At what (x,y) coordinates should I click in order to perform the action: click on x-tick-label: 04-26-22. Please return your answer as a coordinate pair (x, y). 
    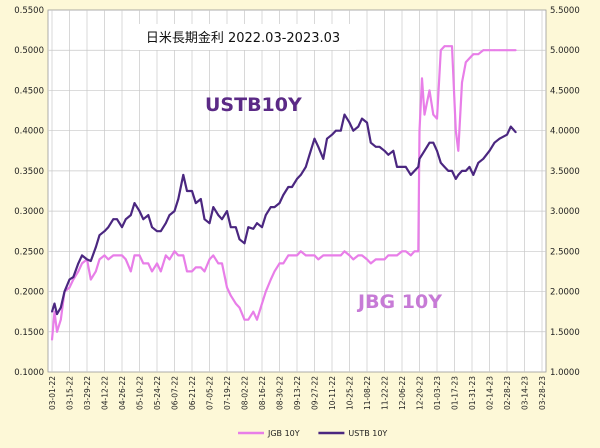
    Looking at the image, I should click on (122, 393).